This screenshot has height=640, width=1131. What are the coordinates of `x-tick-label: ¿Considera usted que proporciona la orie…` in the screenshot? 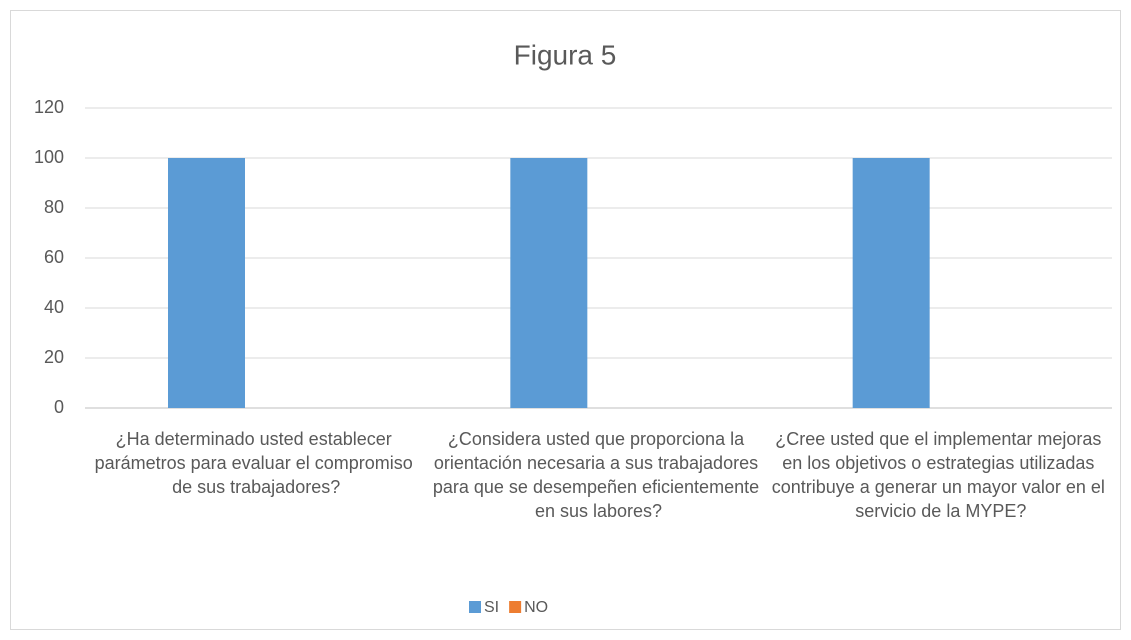 It's located at (598, 475).